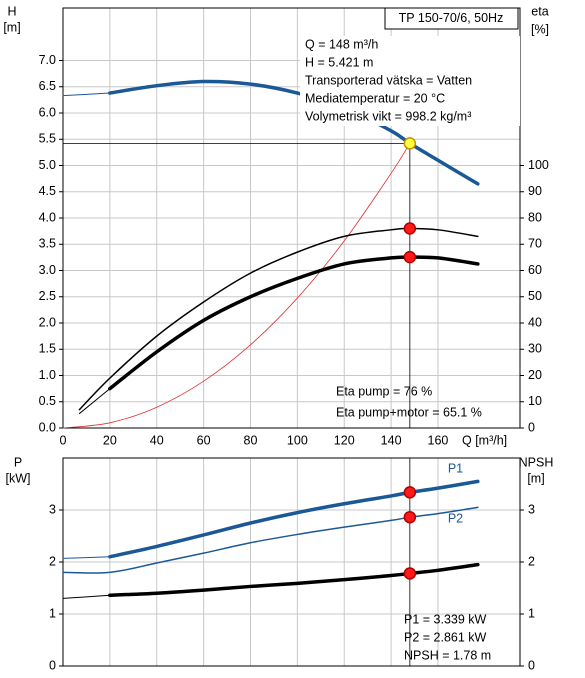  What do you see at coordinates (341, 44) in the screenshot?
I see `annotation: Q = 148 m³/h` at bounding box center [341, 44].